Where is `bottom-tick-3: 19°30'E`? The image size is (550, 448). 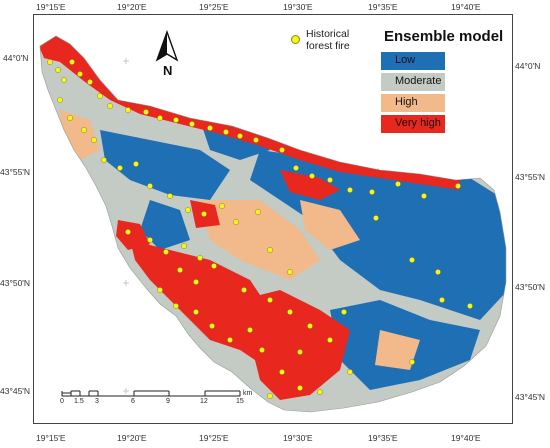 bottom-tick-3: 19°30'E is located at coordinates (298, 438).